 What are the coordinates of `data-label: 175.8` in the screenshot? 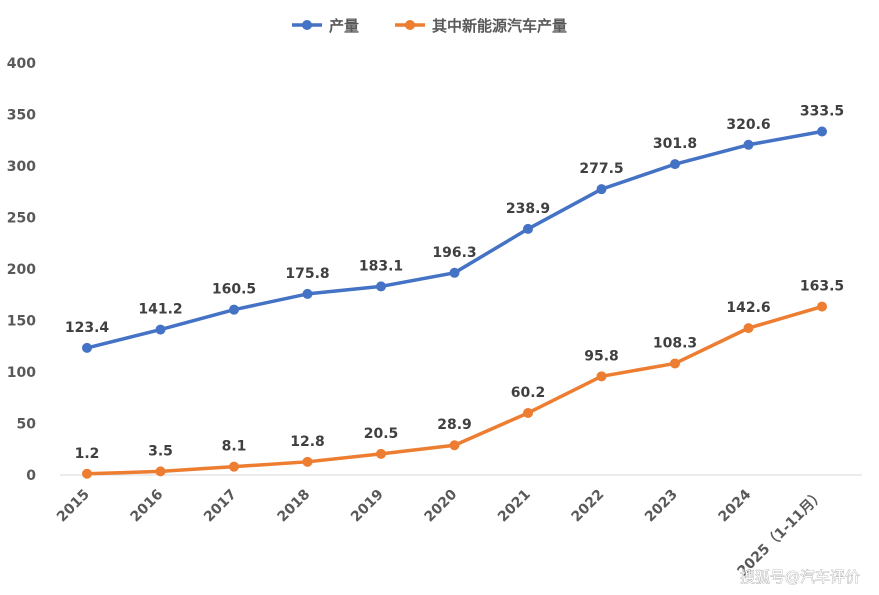 It's located at (307, 274).